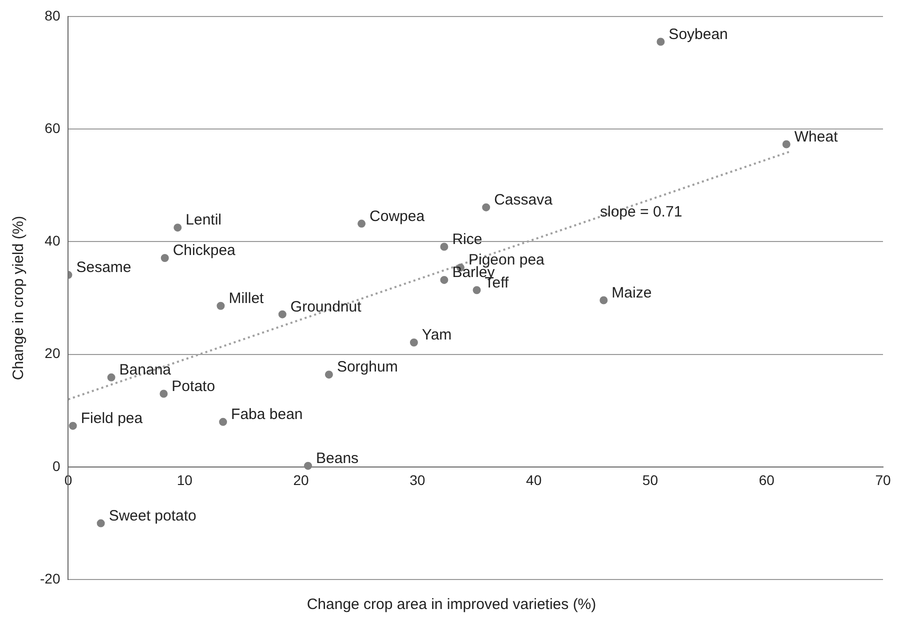 The image size is (903, 621). I want to click on x-tick-label: 10, so click(184, 480).